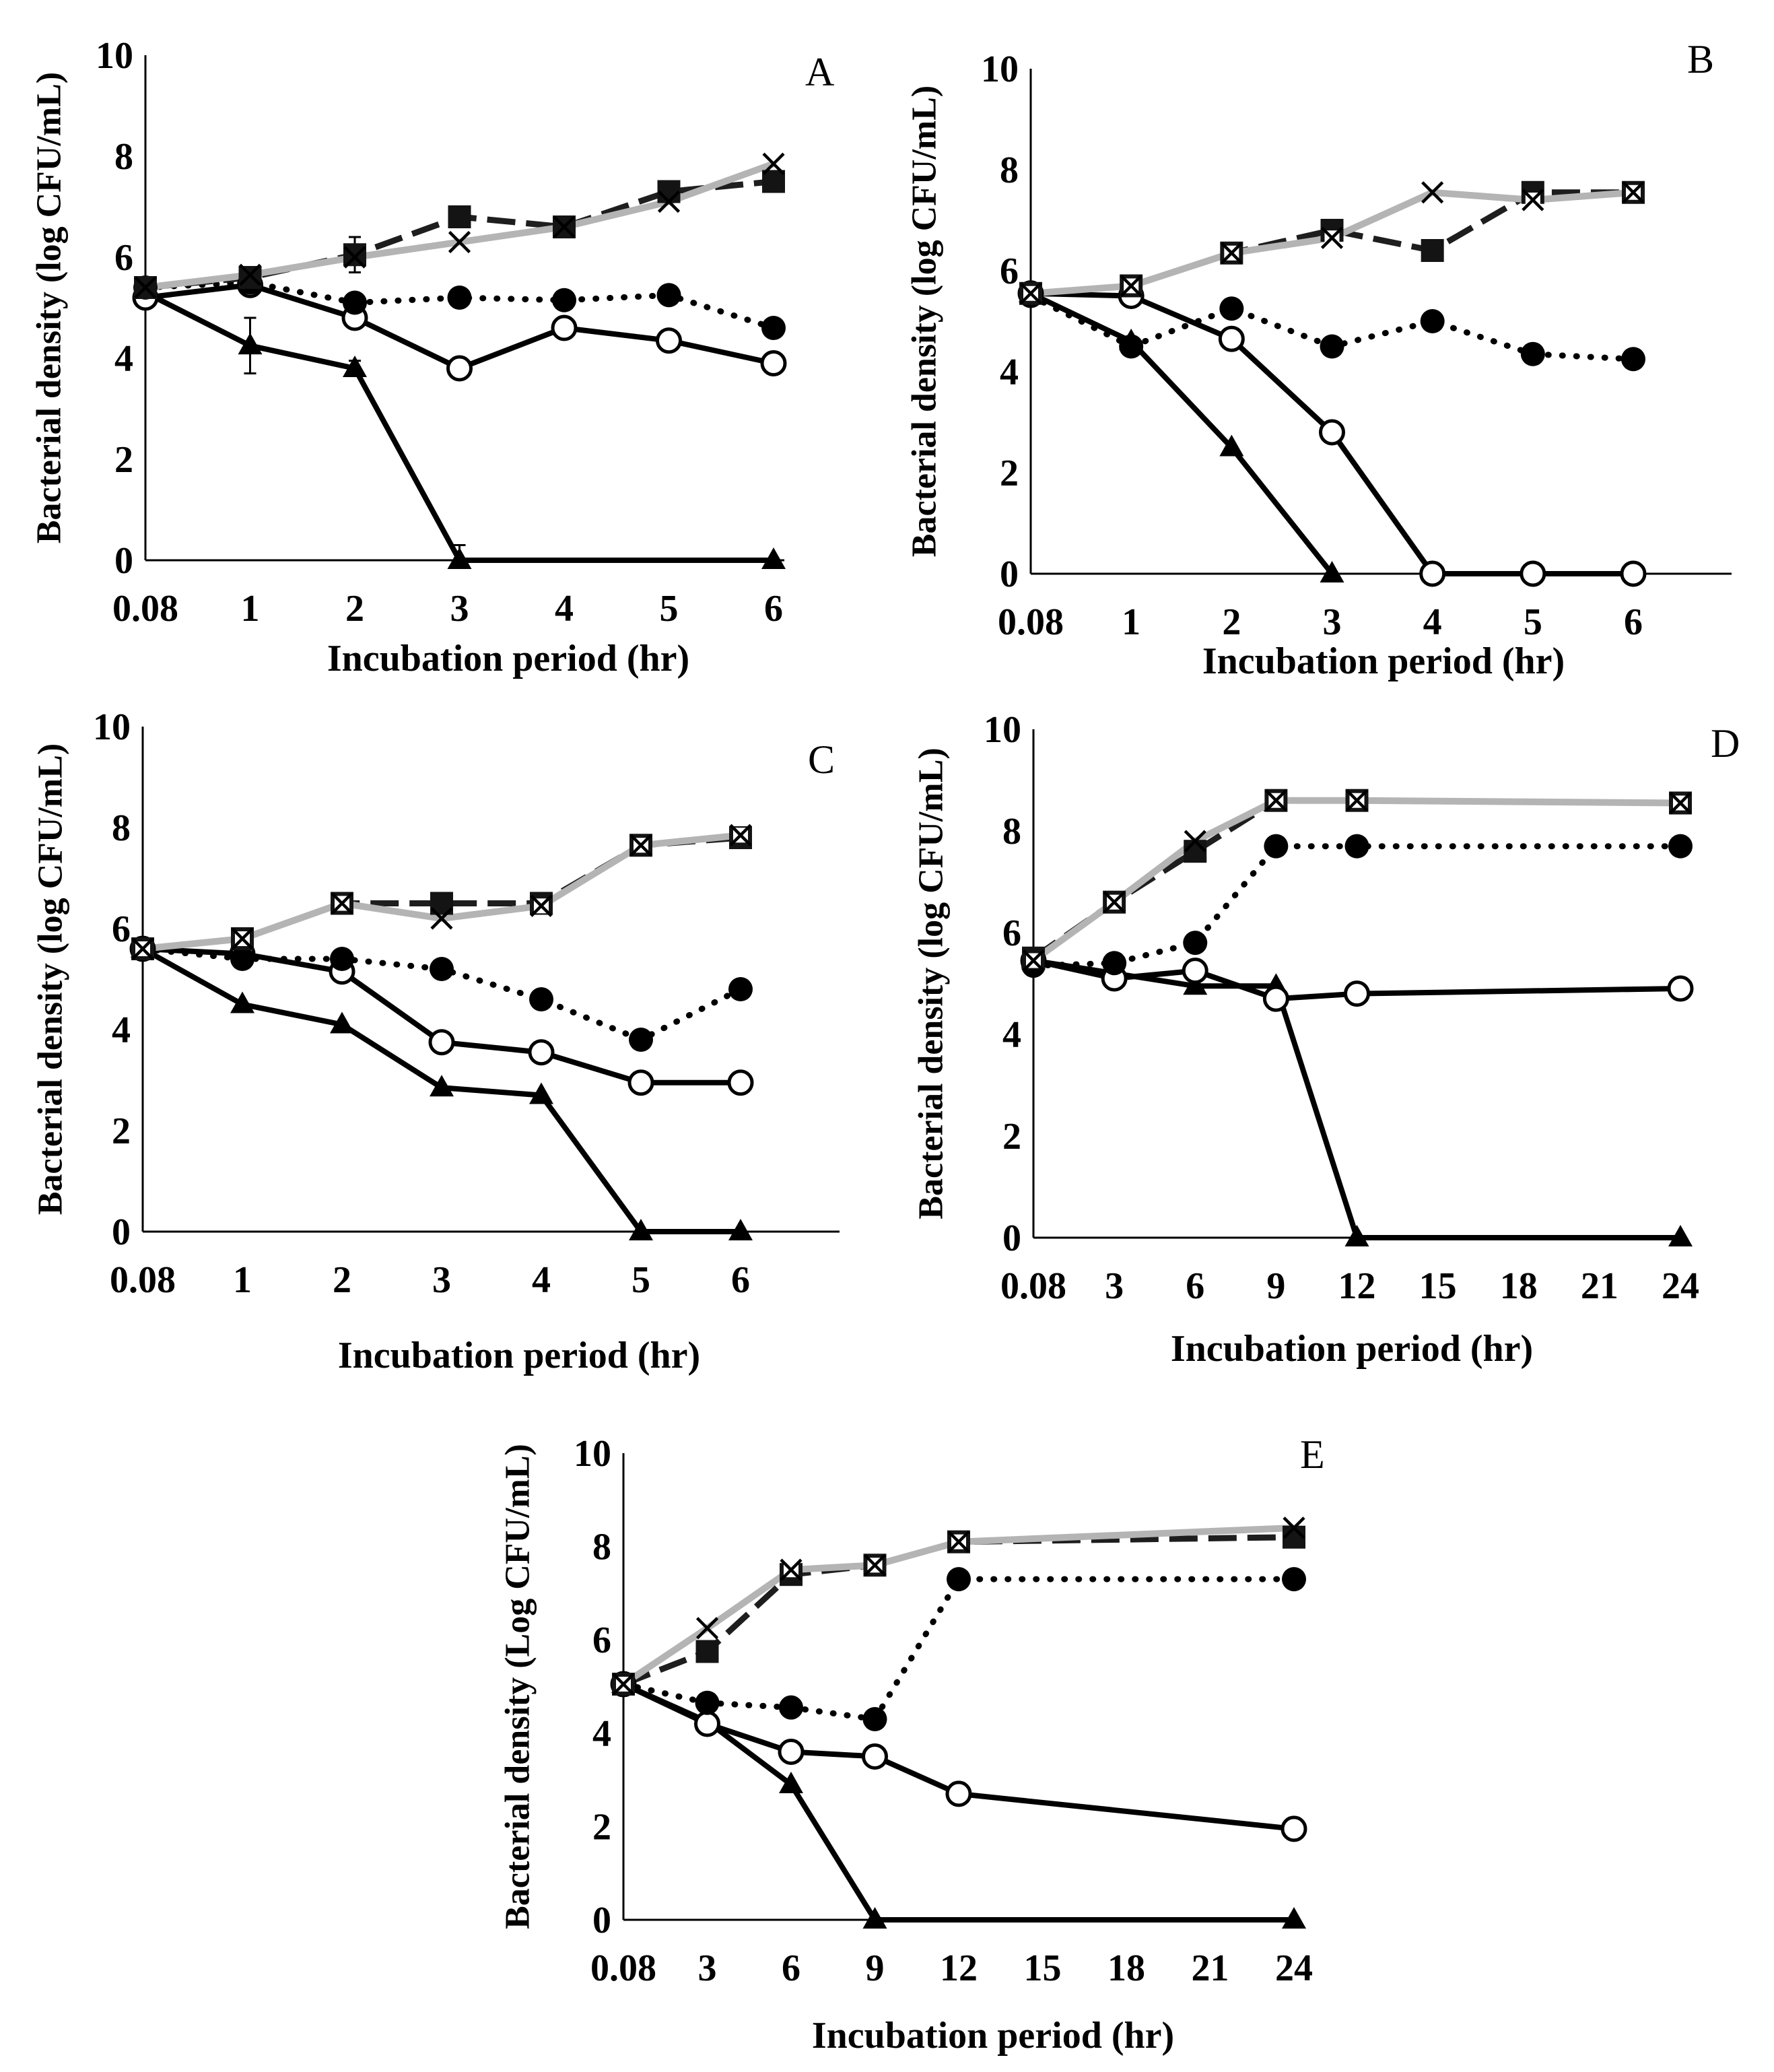 Image resolution: width=1774 pixels, height=2072 pixels. I want to click on x-tick-label: 15, so click(1043, 1968).